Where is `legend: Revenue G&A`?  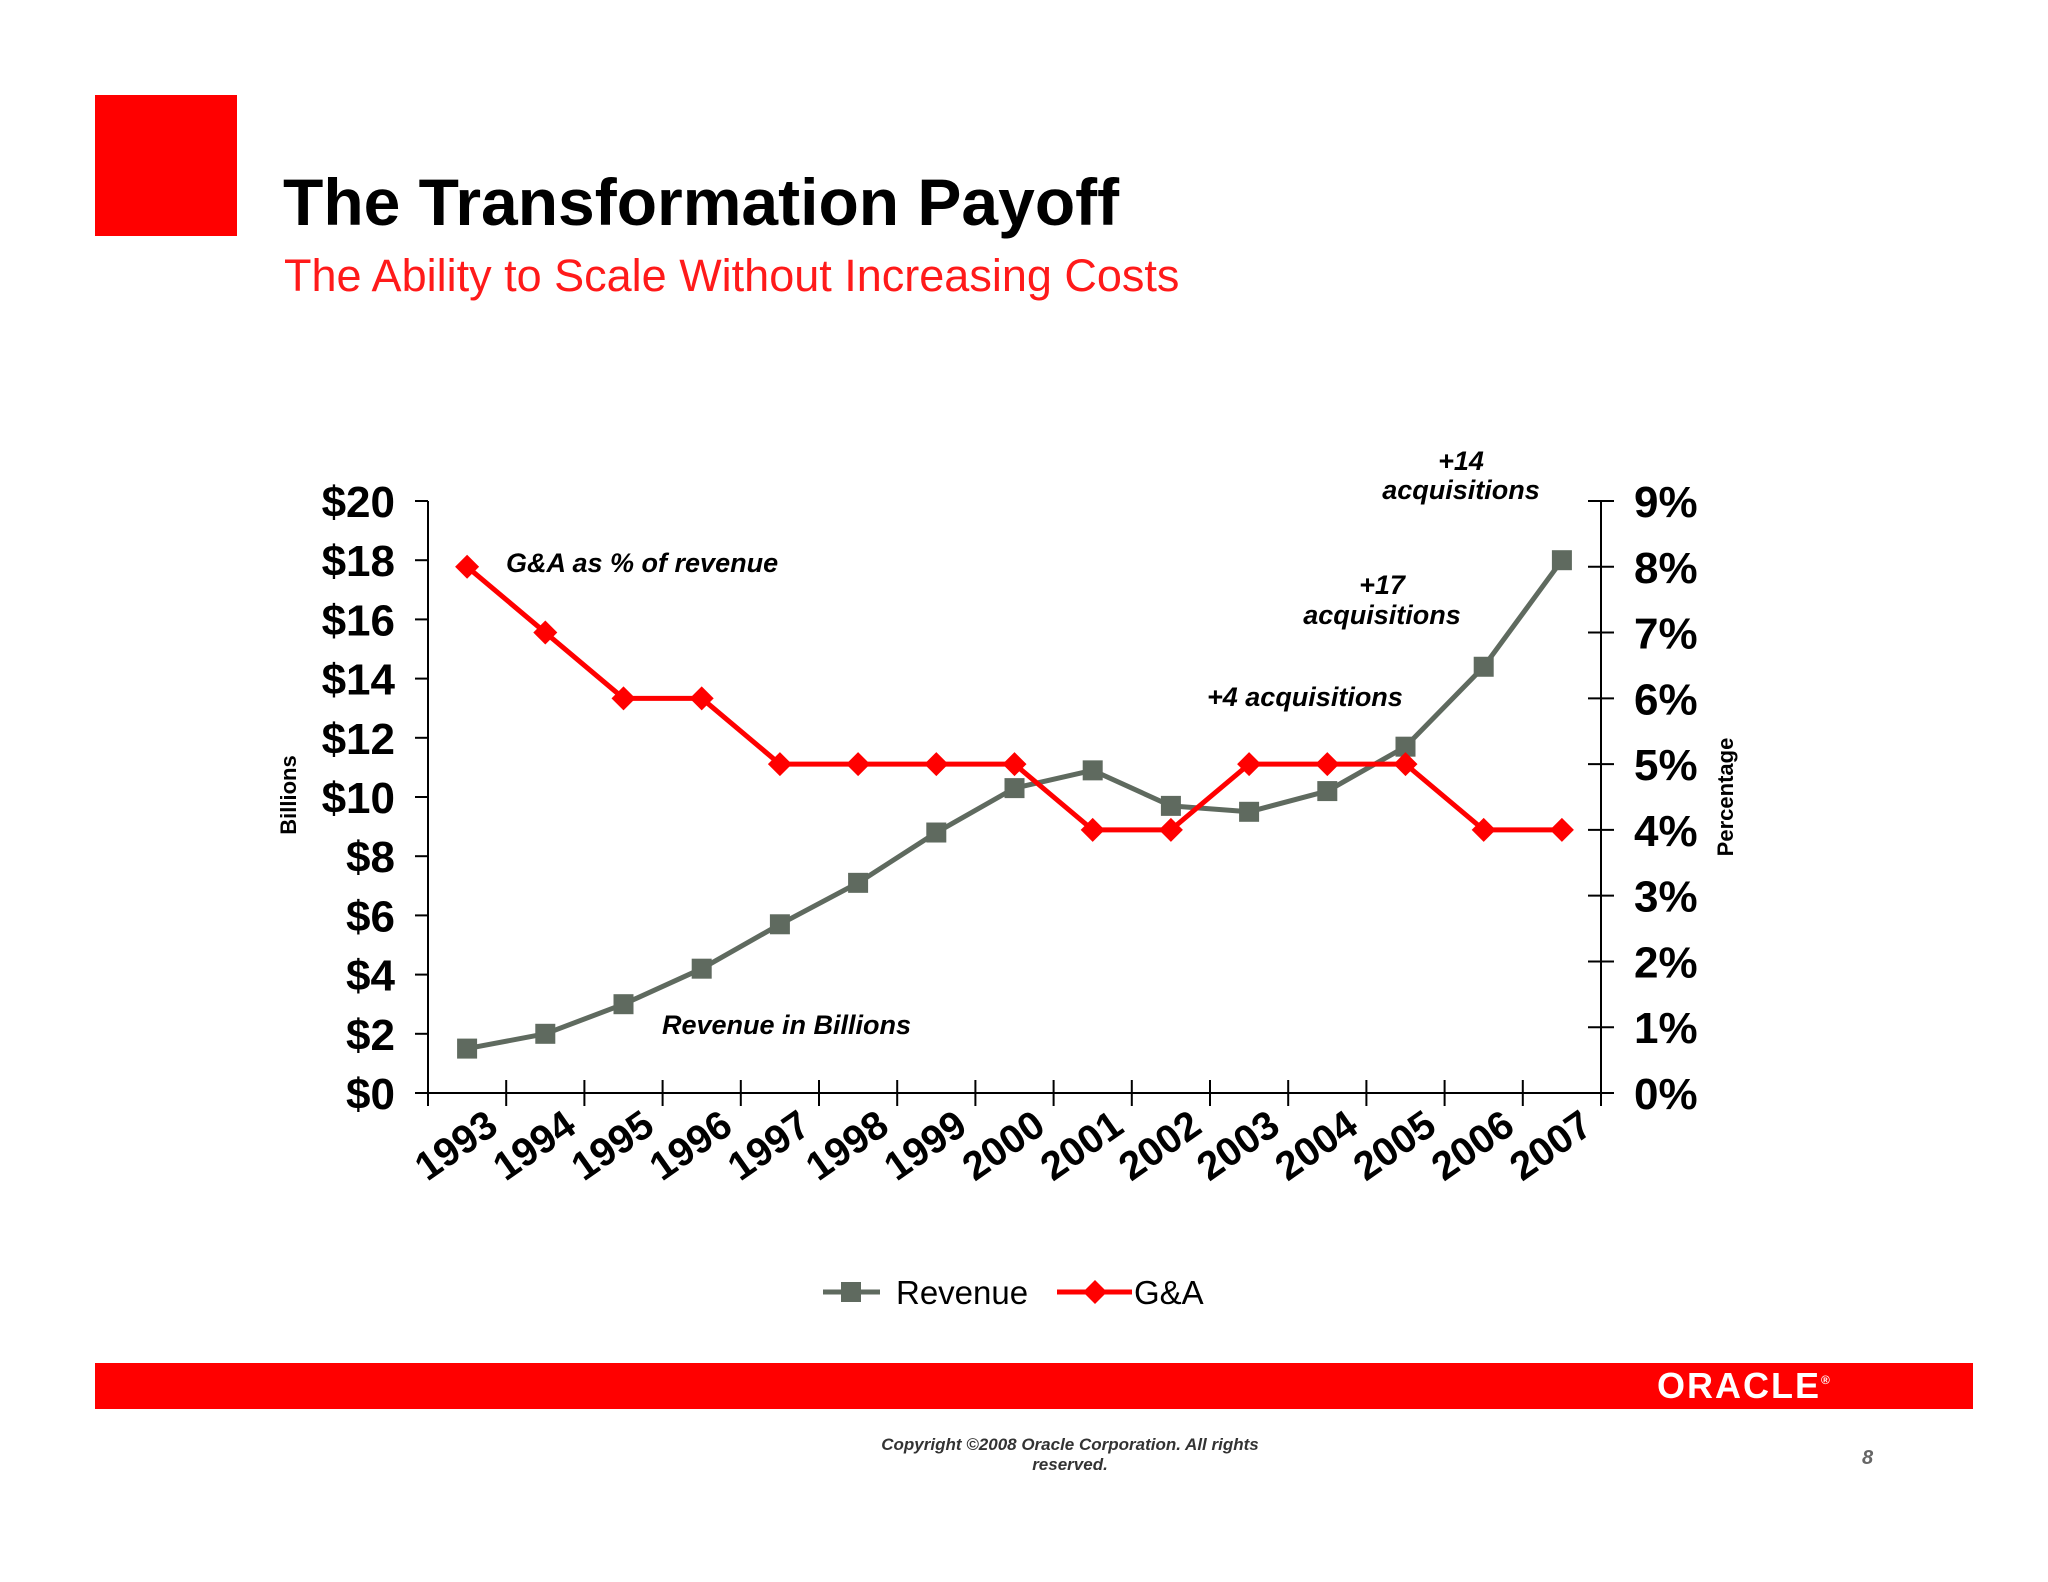
legend: Revenue G&A is located at coordinates (1013, 1292).